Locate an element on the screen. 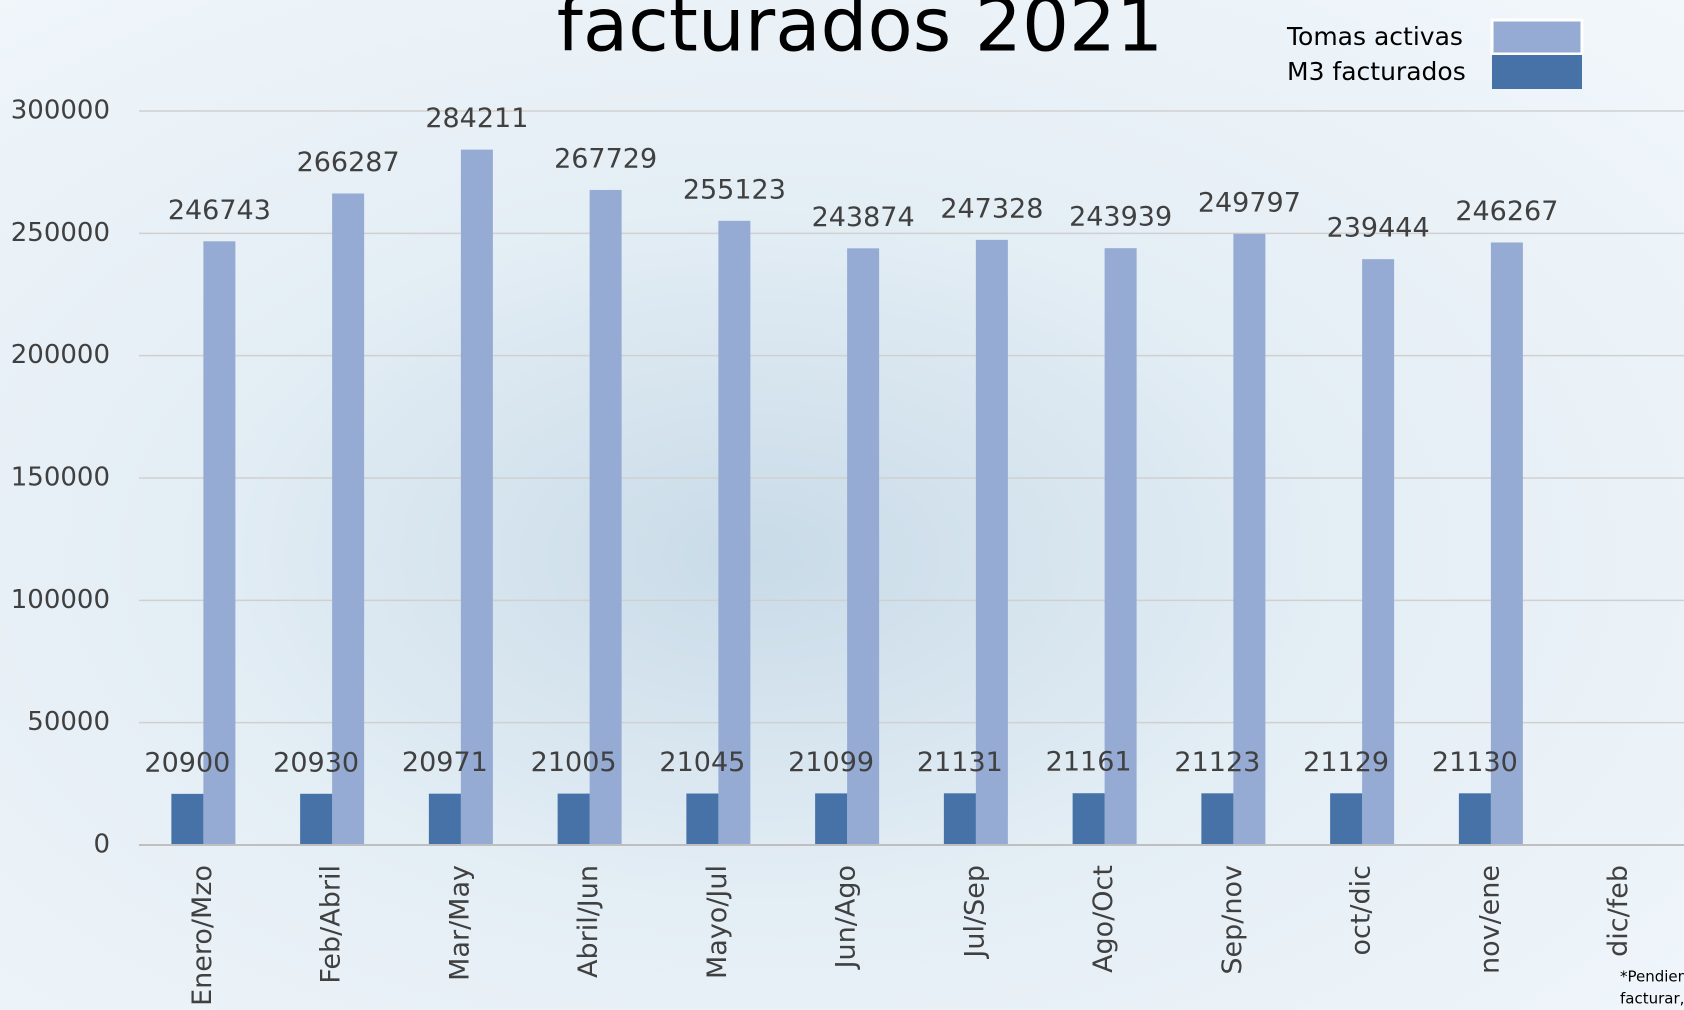 The image size is (1684, 1010). note: facturar, is located at coordinates (1652, 999).